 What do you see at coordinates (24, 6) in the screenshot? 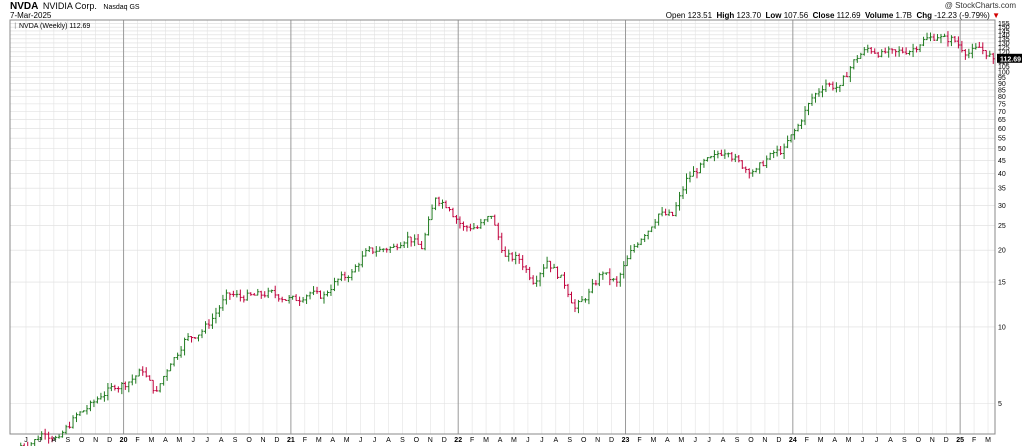
I see `symbol: NVDA` at bounding box center [24, 6].